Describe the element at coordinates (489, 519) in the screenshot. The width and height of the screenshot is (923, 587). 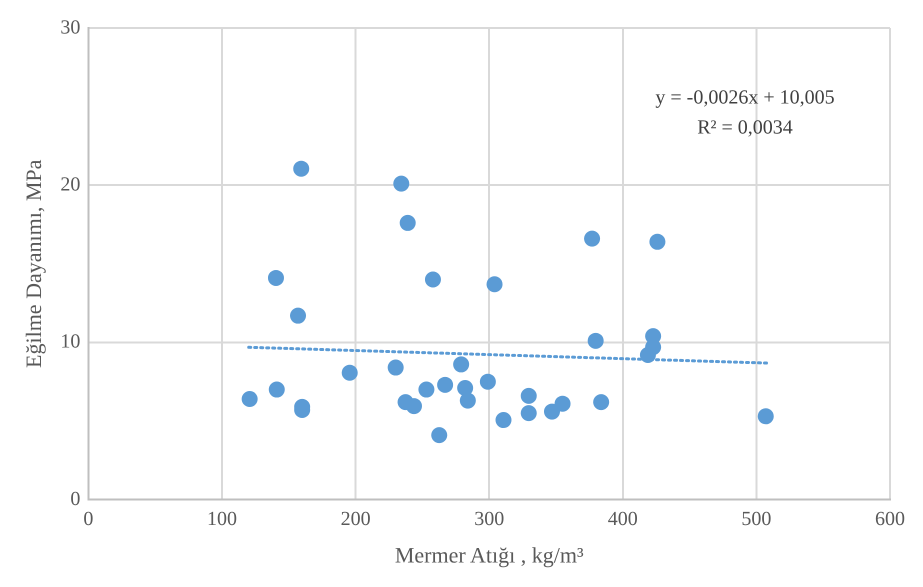
I see `x-tick-label: 300` at that location.